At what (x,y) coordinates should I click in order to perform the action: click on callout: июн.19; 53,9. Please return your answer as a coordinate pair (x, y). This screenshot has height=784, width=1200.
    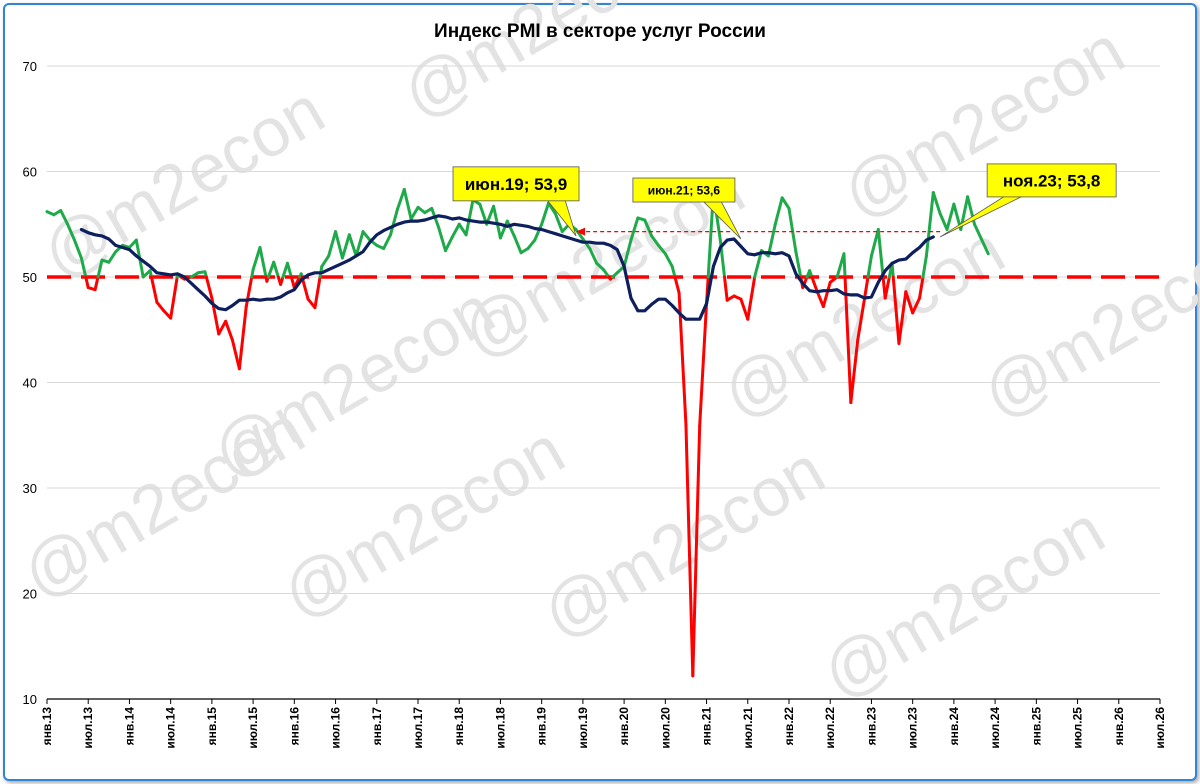
    Looking at the image, I should click on (516, 201).